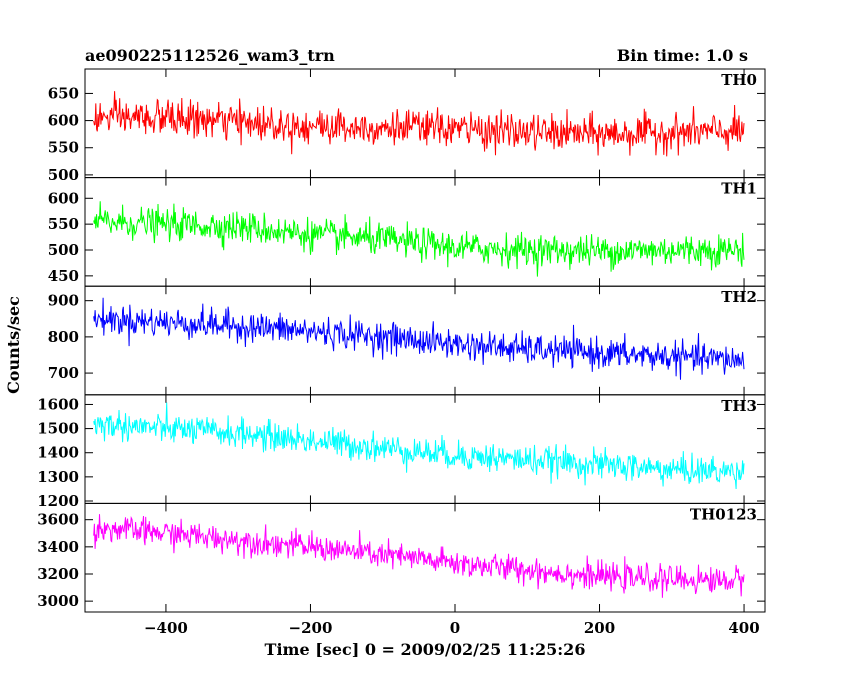 The image size is (850, 680). I want to click on y-tick-label: 3600, so click(58, 520).